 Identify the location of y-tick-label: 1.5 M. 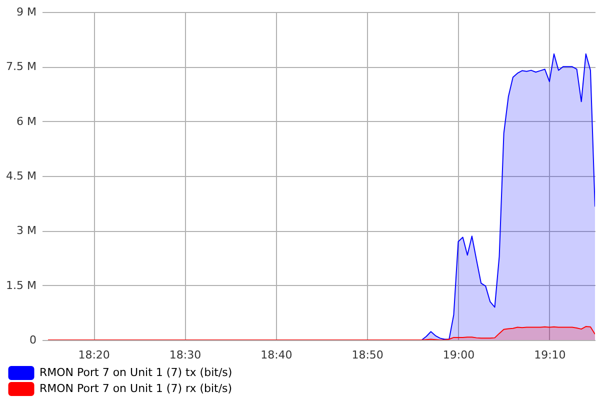
(21, 285).